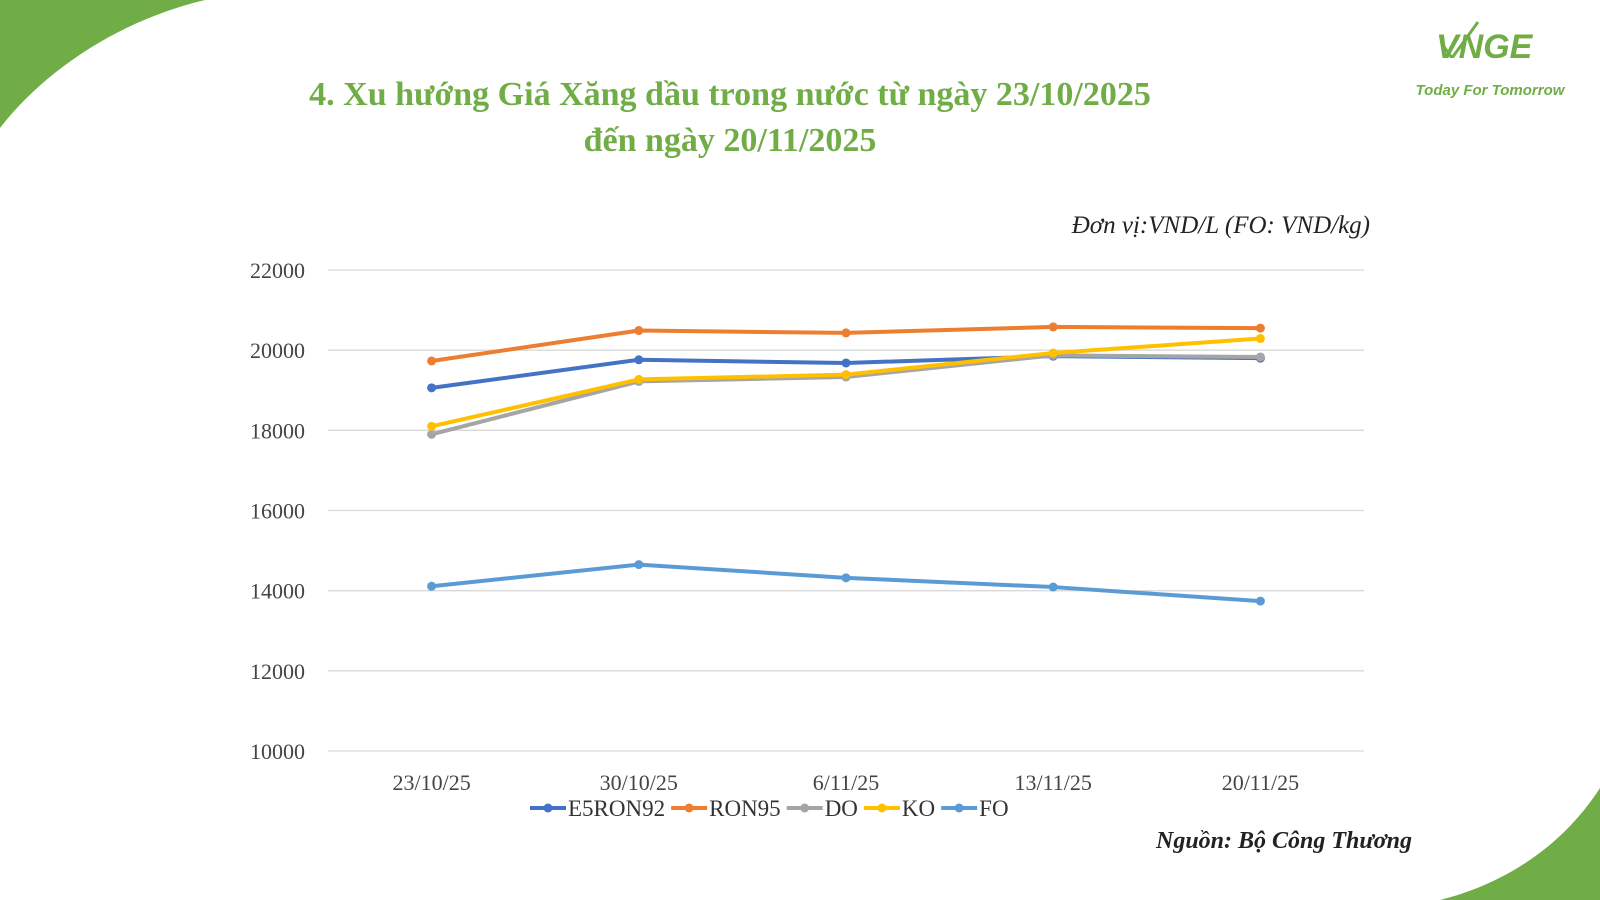 The width and height of the screenshot is (1600, 900). I want to click on y-tick-label-20000: 20000, so click(277, 350).